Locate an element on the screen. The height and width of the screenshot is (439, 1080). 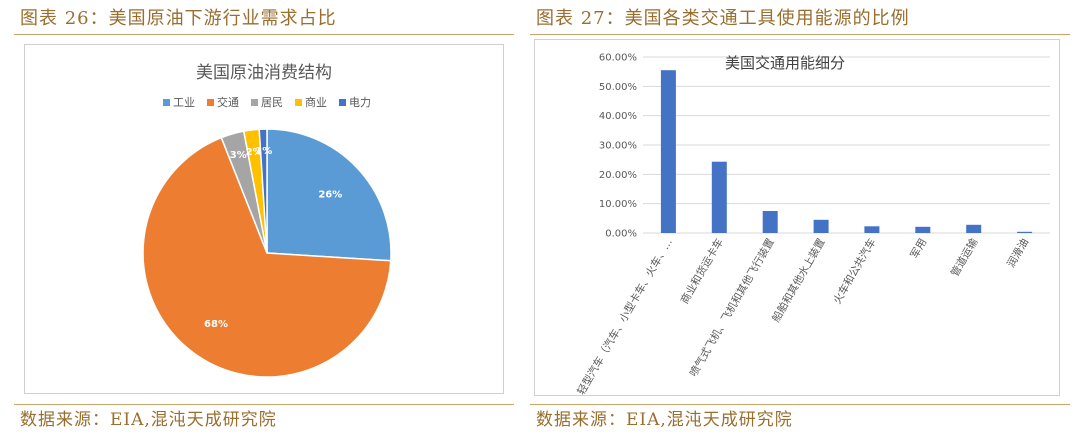
bar-x-tick-label: 军用 is located at coordinates (919, 249).